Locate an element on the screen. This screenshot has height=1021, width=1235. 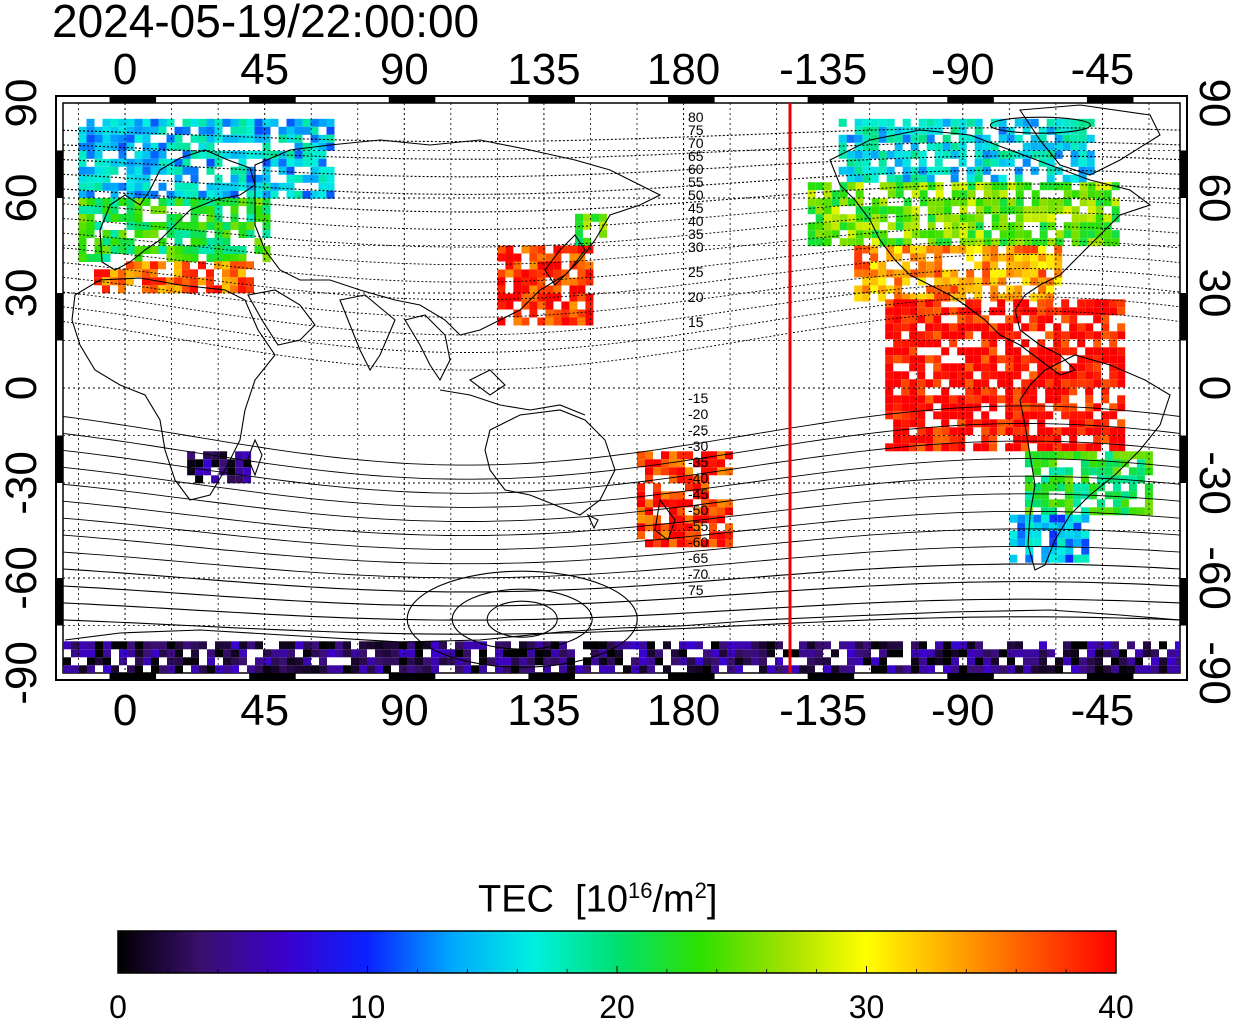
bottom-lon-label: 90 is located at coordinates (404, 710).